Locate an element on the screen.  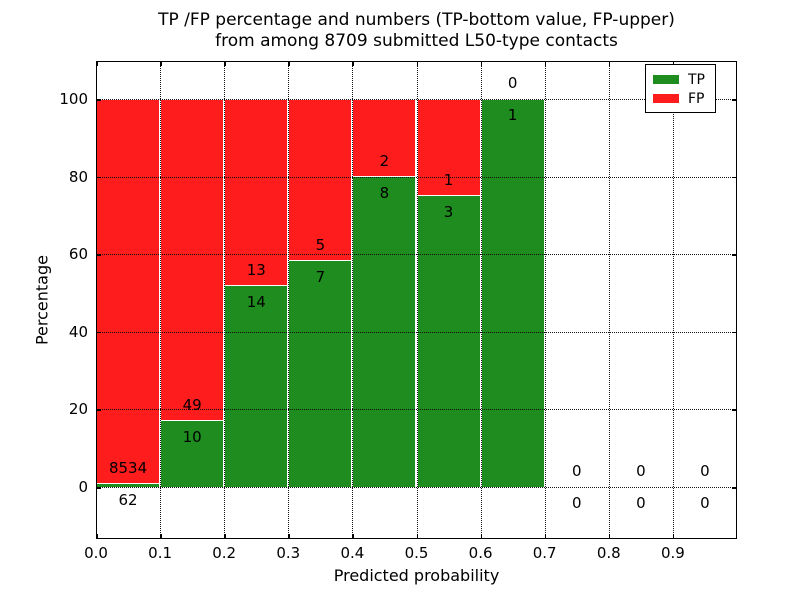
x-tick-label: 0.4 is located at coordinates (352, 553).